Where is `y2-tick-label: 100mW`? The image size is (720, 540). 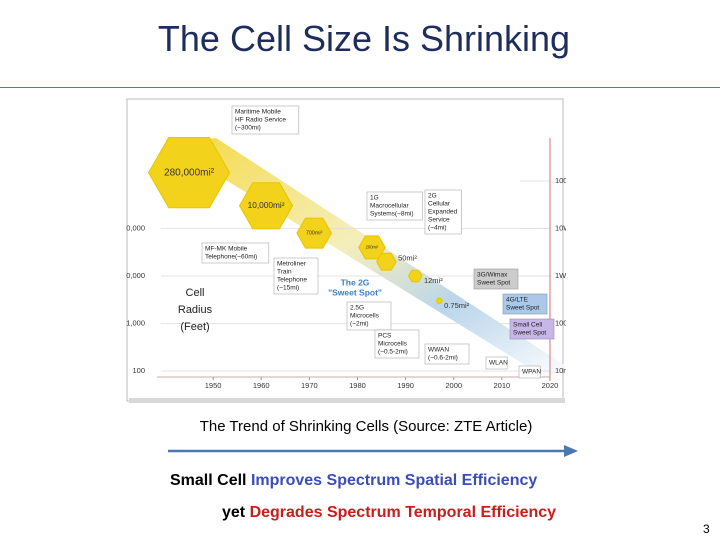
y2-tick-label: 100mW is located at coordinates (560, 322).